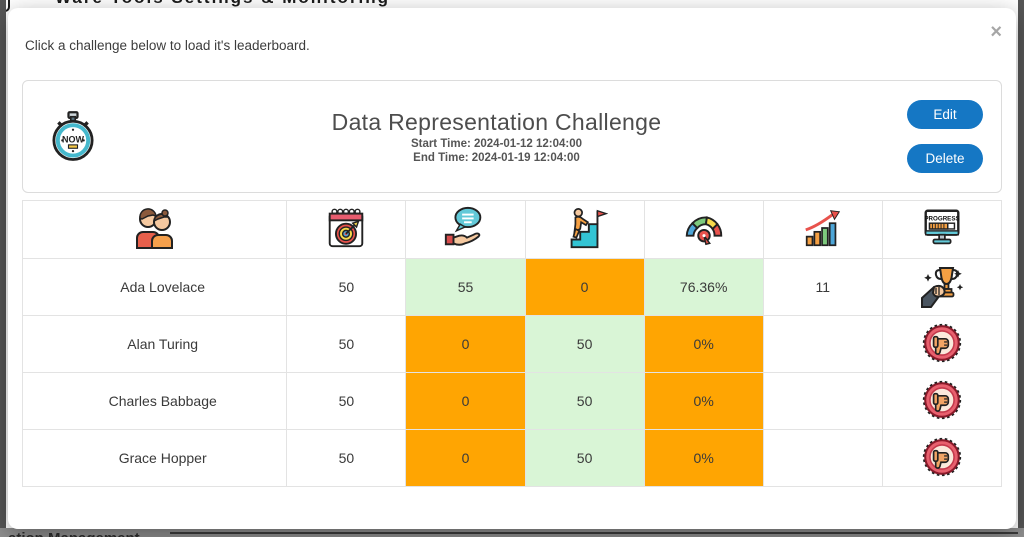 The image size is (1024, 537). What do you see at coordinates (945, 158) in the screenshot?
I see `delete-button: Delete` at bounding box center [945, 158].